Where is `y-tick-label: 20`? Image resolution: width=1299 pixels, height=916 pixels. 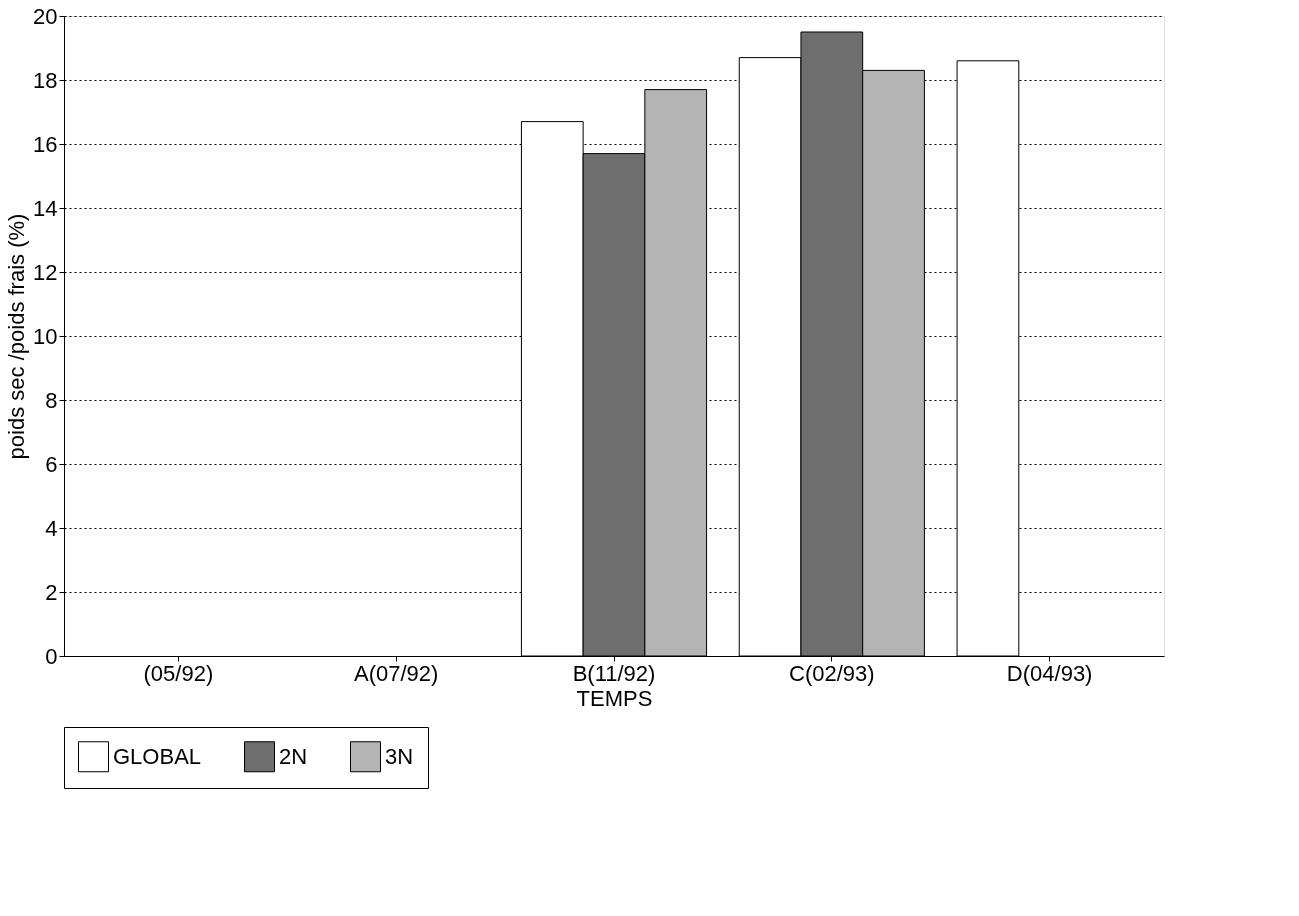 y-tick-label: 20 is located at coordinates (45, 16).